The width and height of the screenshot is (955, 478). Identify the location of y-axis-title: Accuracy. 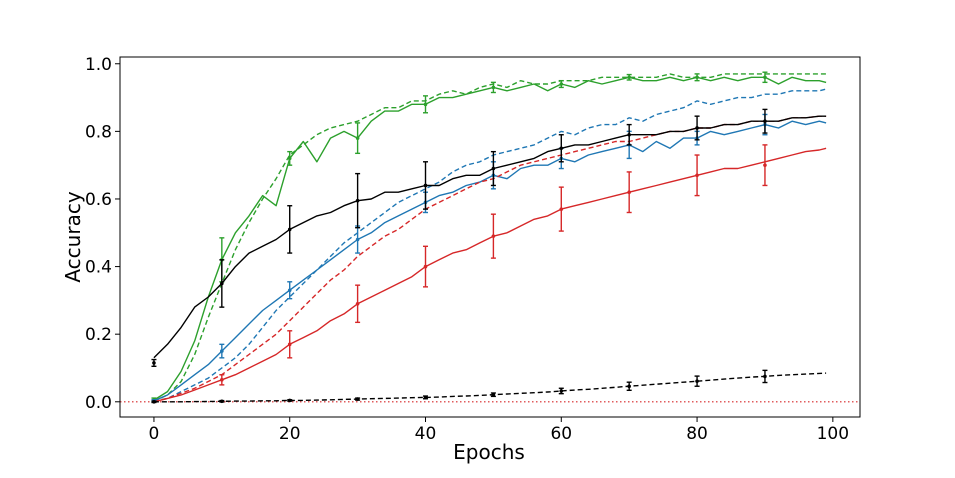
(73, 236).